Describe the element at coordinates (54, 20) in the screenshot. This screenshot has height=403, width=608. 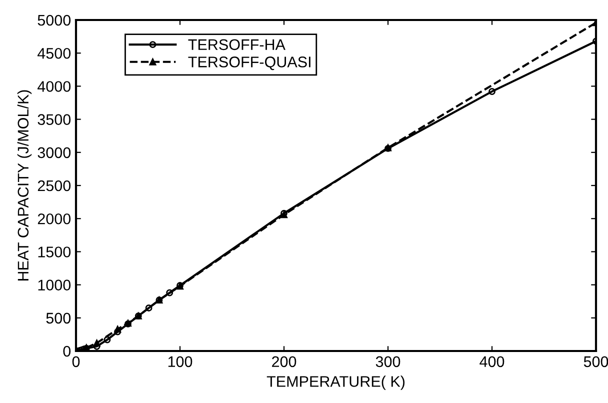
I see `y-tick-label: 5000` at that location.